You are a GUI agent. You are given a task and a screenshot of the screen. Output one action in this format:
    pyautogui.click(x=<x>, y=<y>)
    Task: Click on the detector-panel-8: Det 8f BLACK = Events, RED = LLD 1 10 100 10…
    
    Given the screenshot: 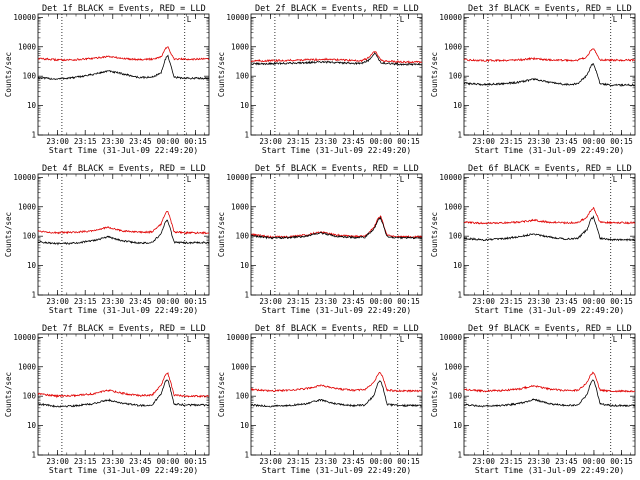 What is the action you would take?
    pyautogui.click(x=320, y=399)
    